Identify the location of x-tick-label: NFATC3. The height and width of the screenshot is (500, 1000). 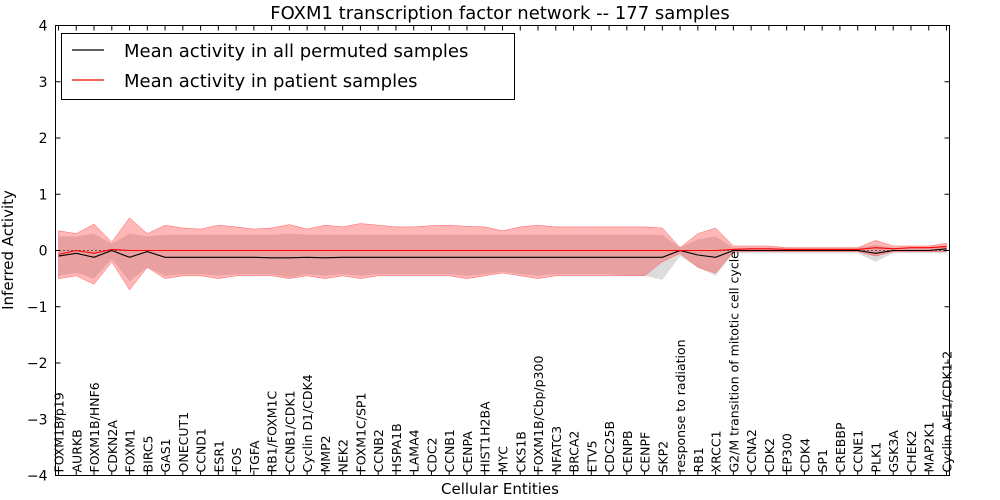
(556, 449).